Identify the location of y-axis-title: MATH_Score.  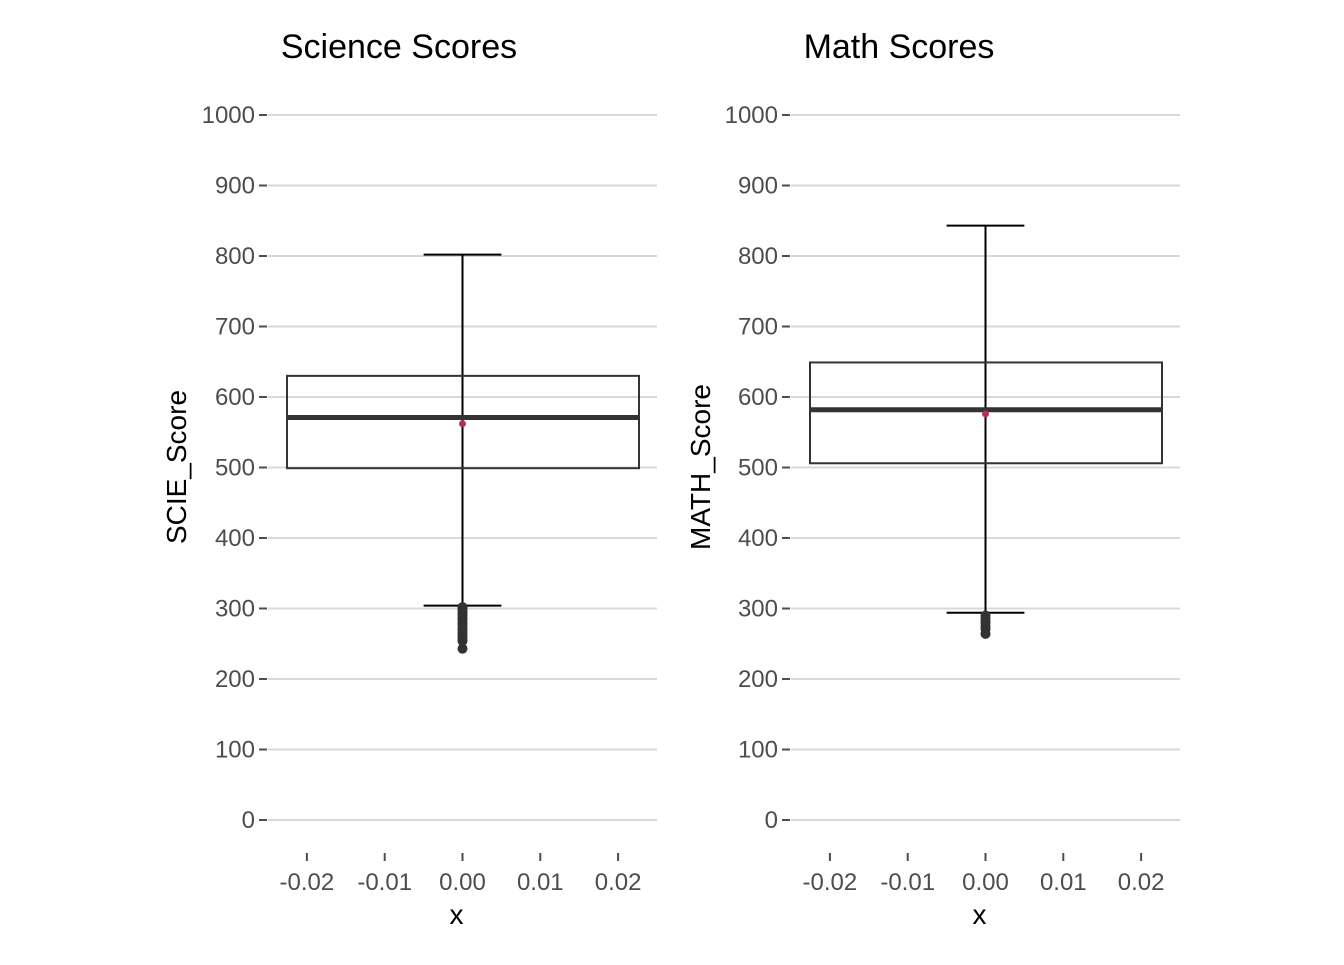
(700, 467).